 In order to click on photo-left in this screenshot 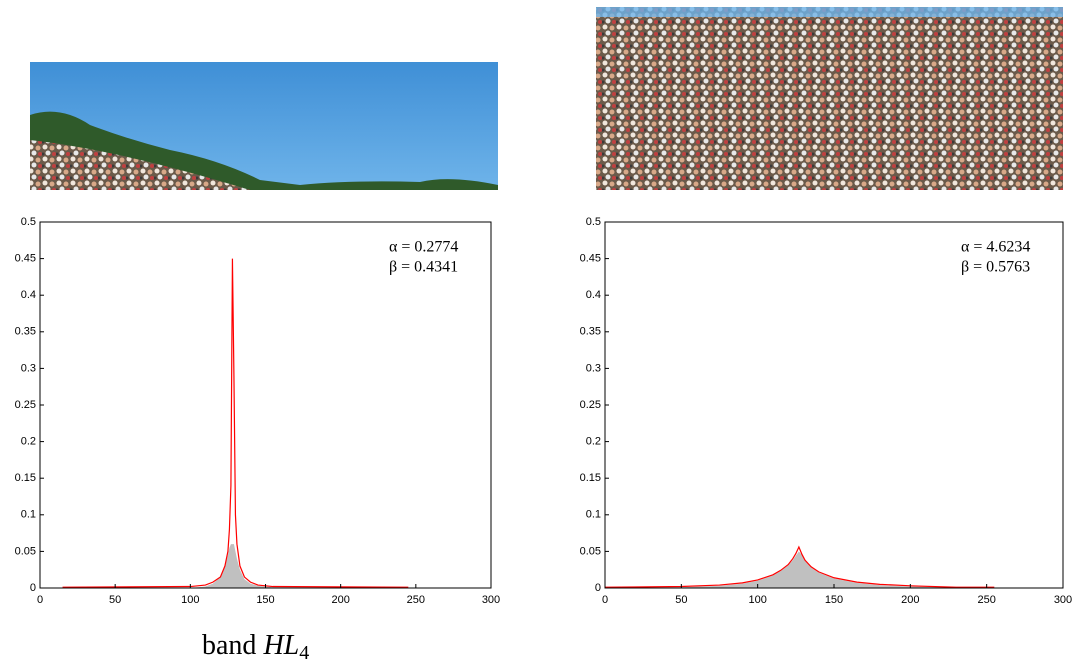, I will do `click(264, 126)`.